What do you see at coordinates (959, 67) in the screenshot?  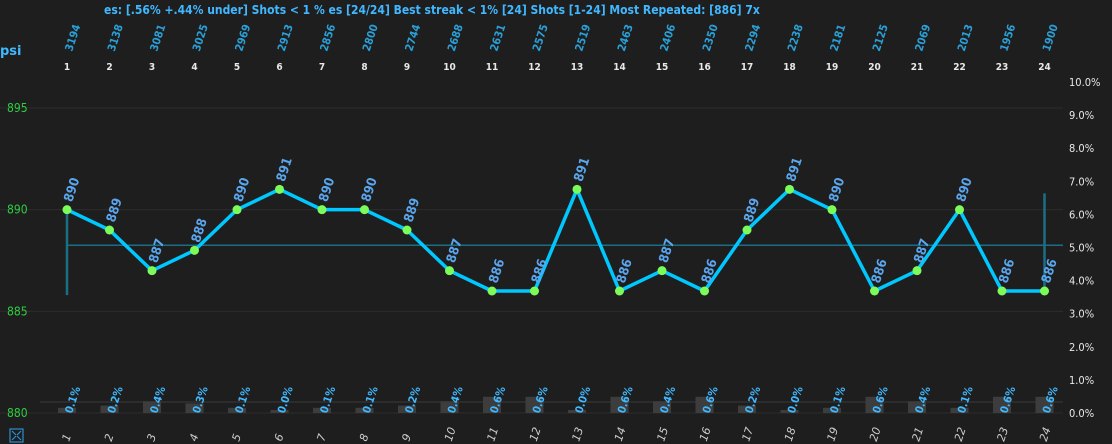 I see `shot-number: 22` at bounding box center [959, 67].